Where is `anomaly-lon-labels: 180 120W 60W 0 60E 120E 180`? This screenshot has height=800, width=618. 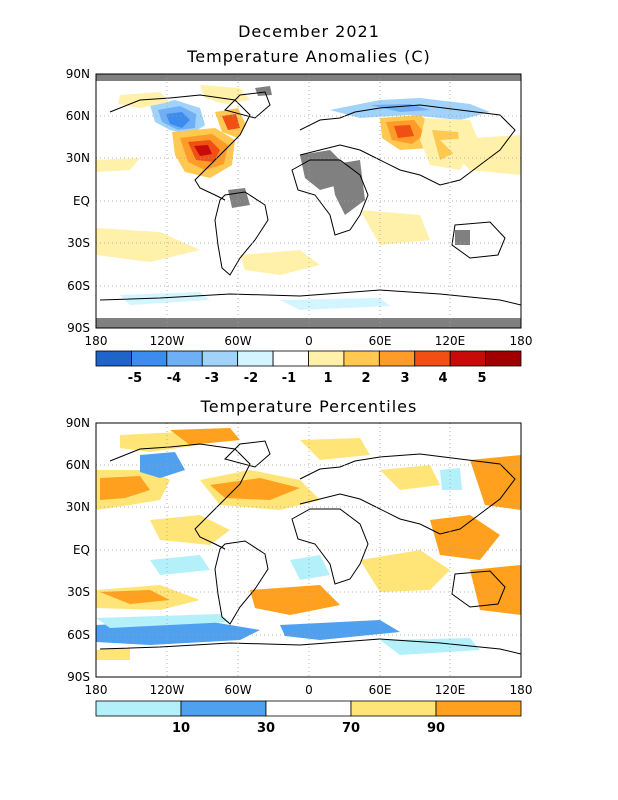 anomaly-lon-labels: 180 120W 60W 0 60E 120E 180 is located at coordinates (309, 341).